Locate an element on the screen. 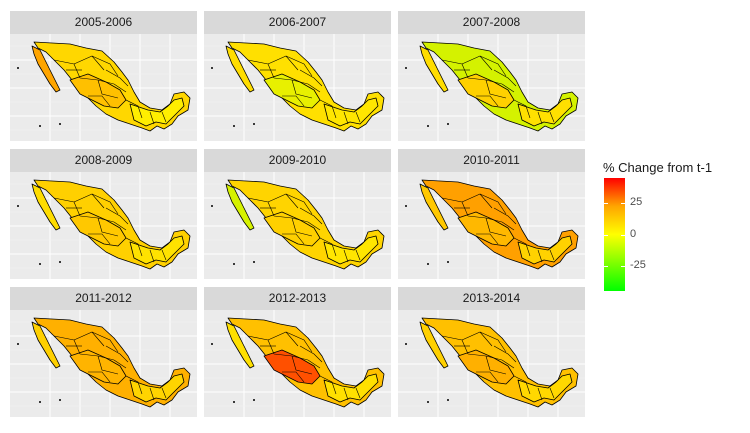 Image resolution: width=750 pixels, height=433 pixels. legend-title: % Change from t-1 is located at coordinates (658, 167).